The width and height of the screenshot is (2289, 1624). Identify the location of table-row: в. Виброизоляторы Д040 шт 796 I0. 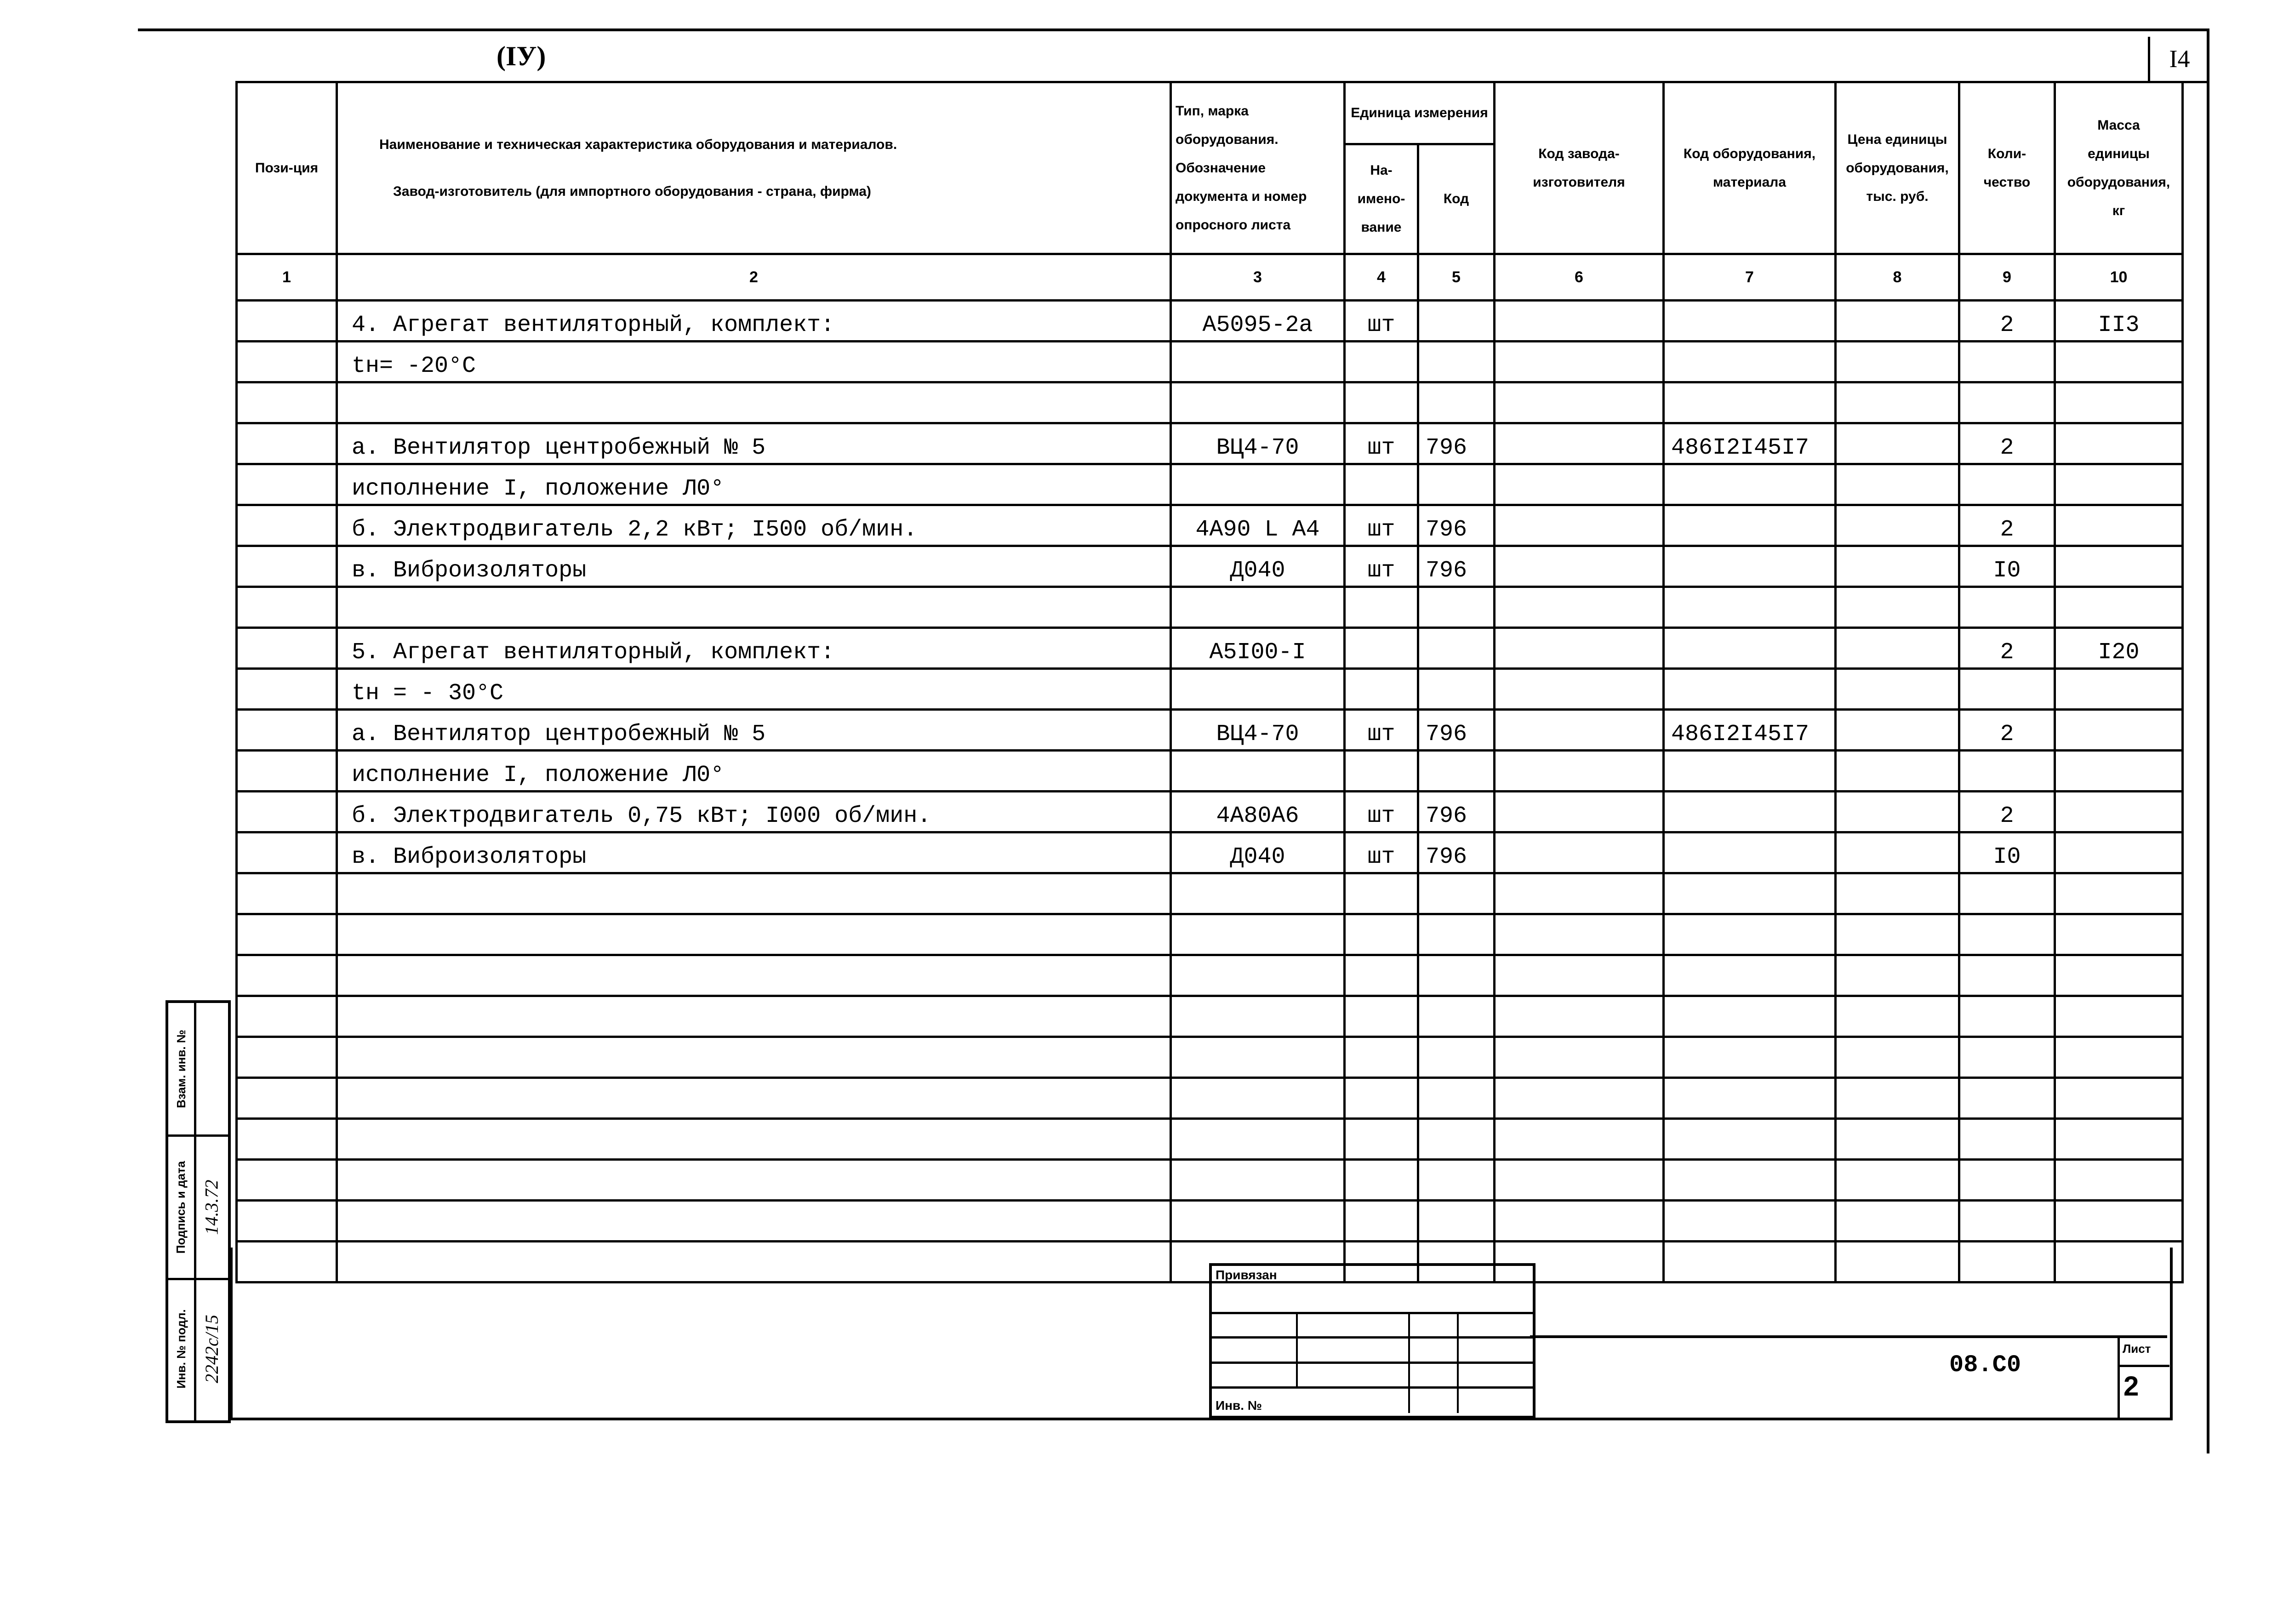
(1209, 566).